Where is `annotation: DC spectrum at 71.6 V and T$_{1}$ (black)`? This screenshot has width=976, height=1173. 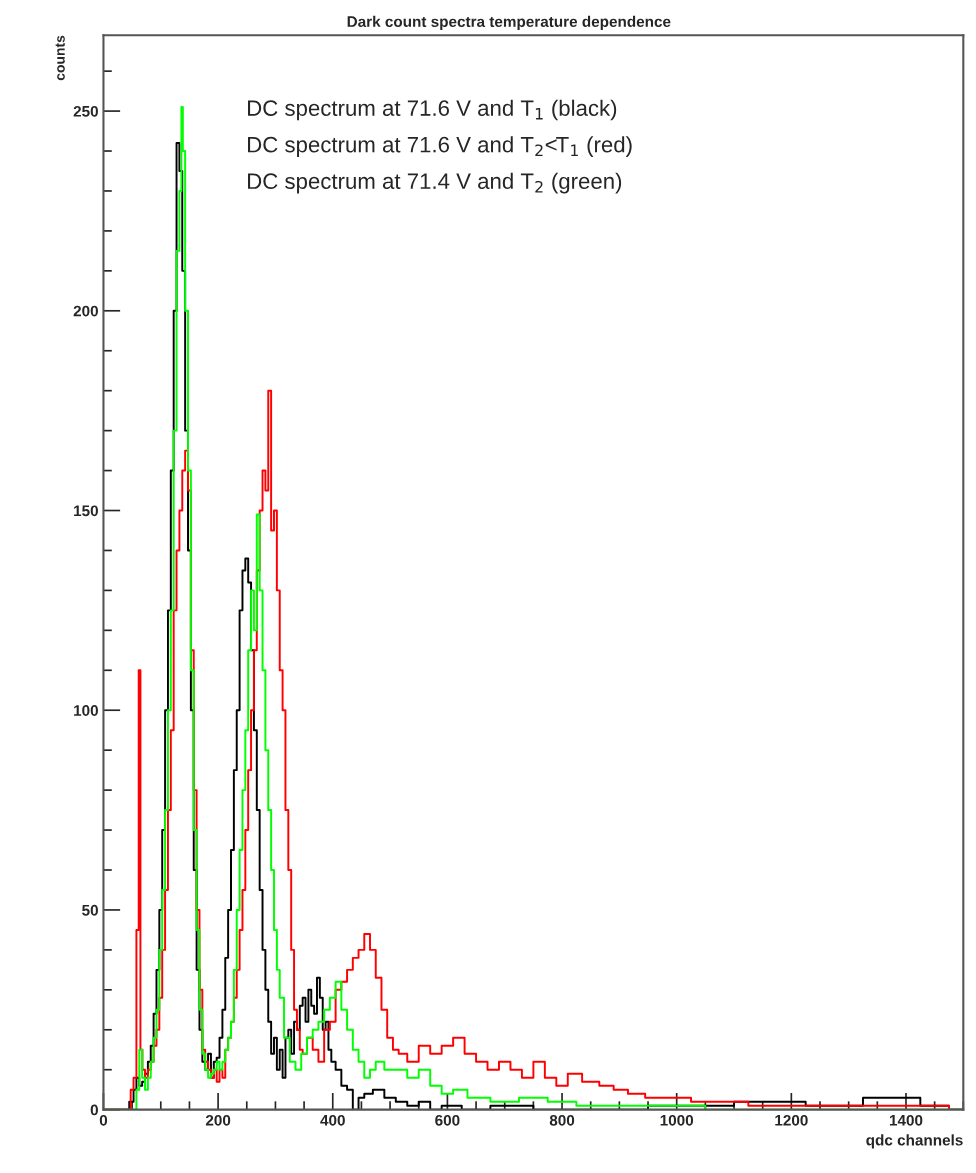 annotation: DC spectrum at 71.6 V and T$_{1}$ (black) is located at coordinates (432, 110).